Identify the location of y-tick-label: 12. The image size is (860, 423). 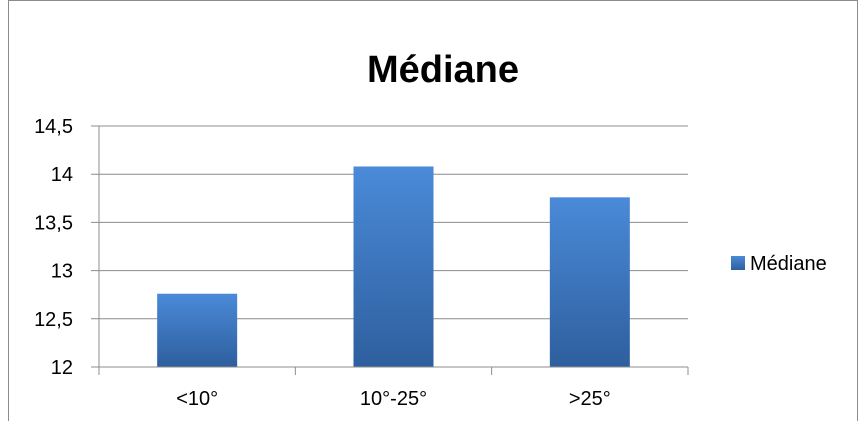
(62, 368).